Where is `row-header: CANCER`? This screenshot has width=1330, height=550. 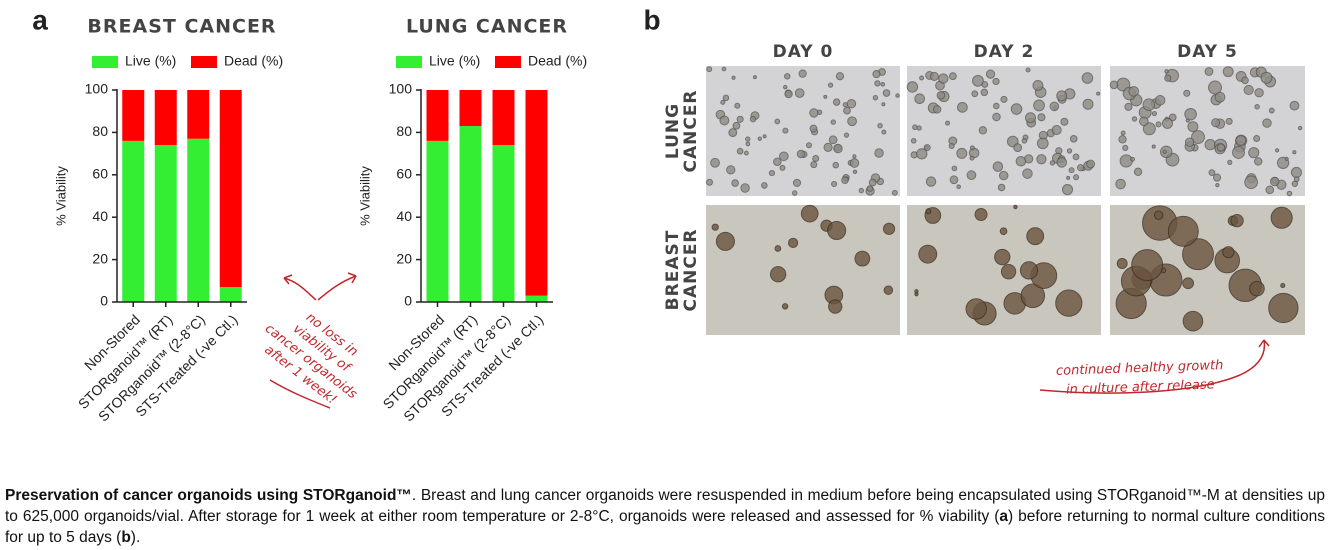 row-header: CANCER is located at coordinates (691, 130).